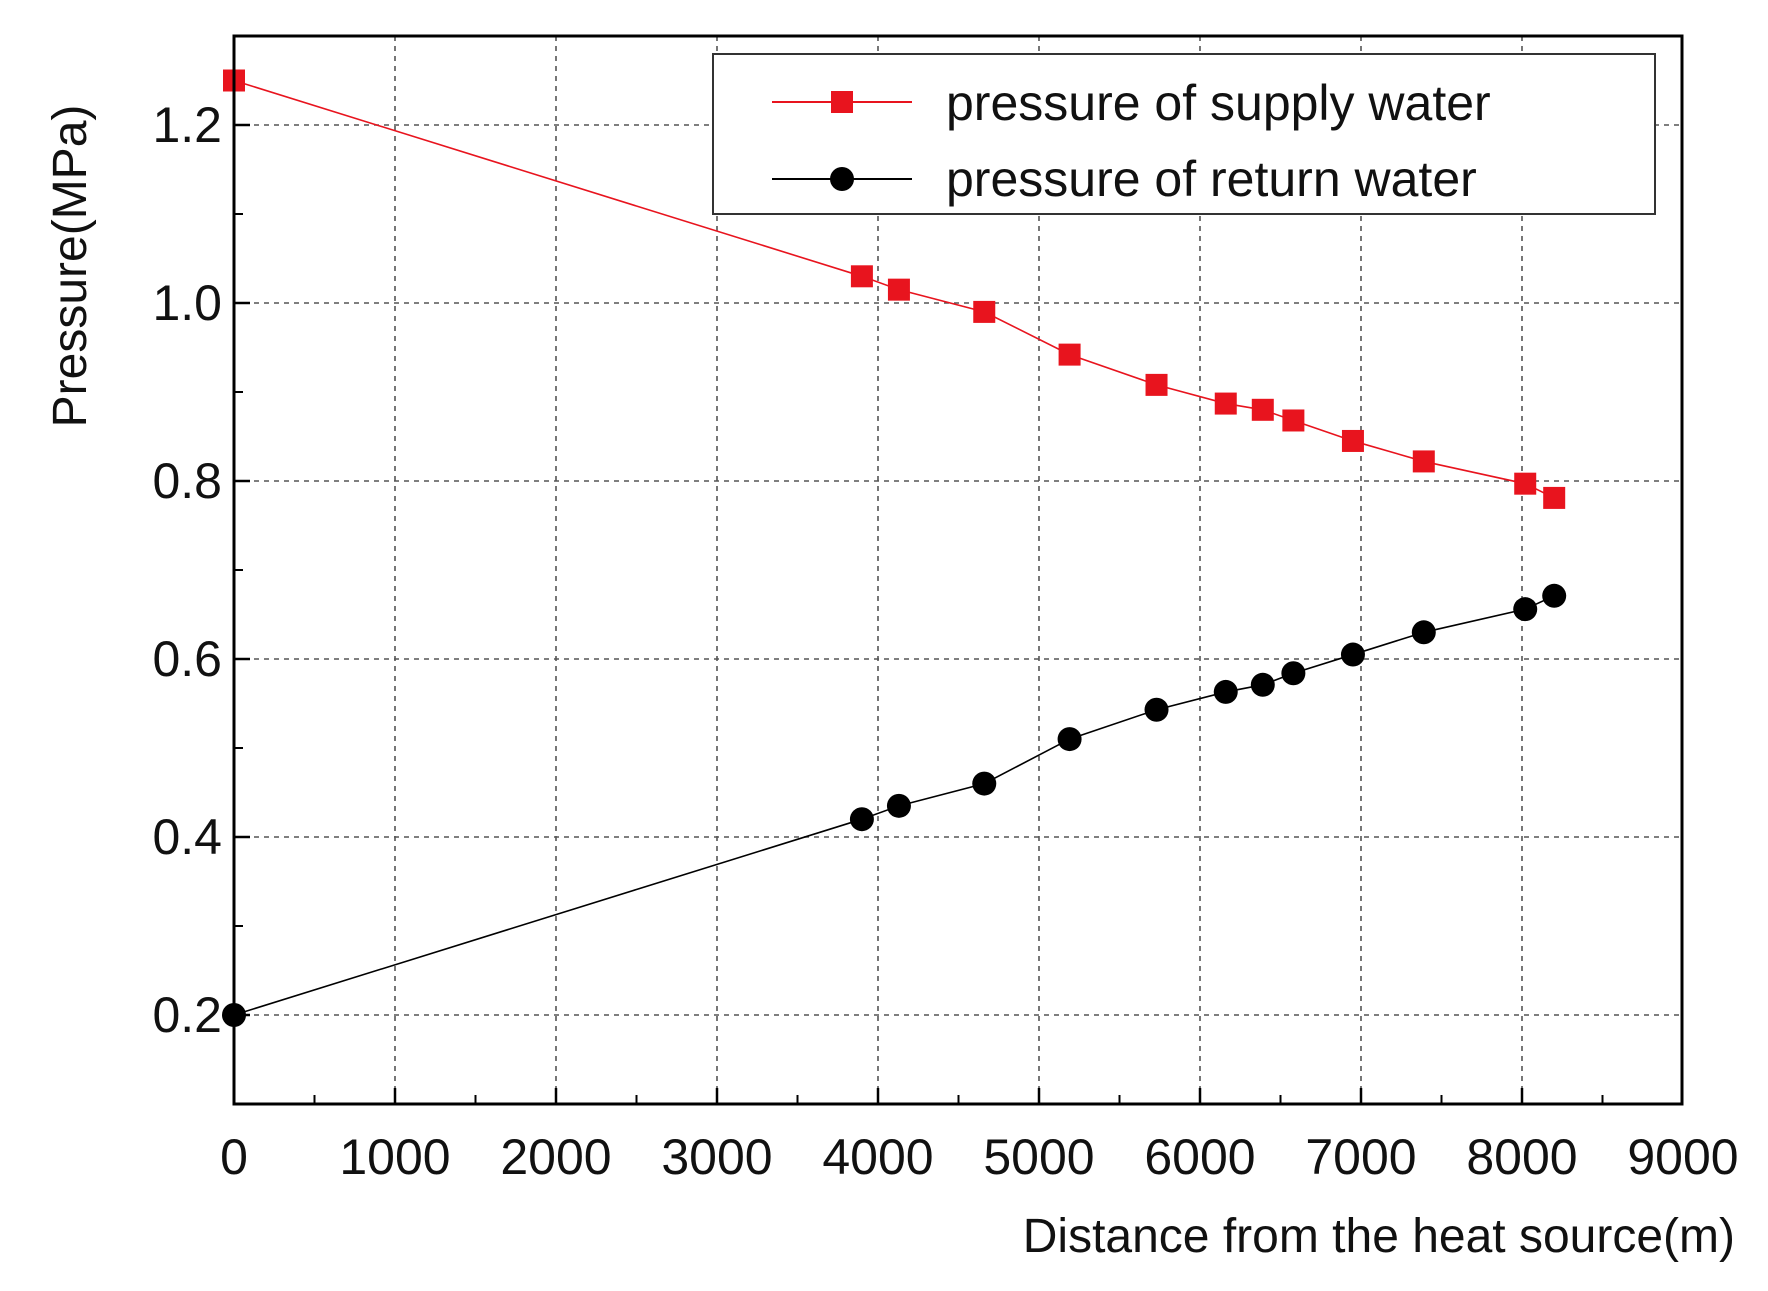  Describe the element at coordinates (187, 303) in the screenshot. I see `y-tick-label: 1.0` at that location.